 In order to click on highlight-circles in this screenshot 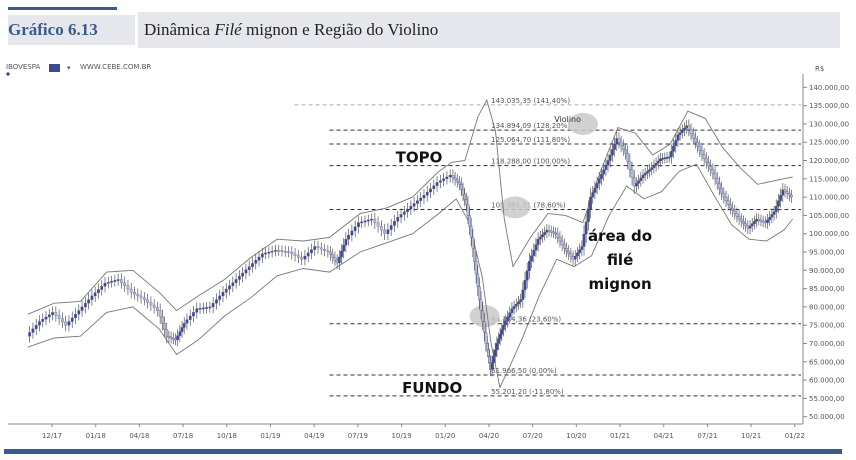, I will do `click(533, 220)`.